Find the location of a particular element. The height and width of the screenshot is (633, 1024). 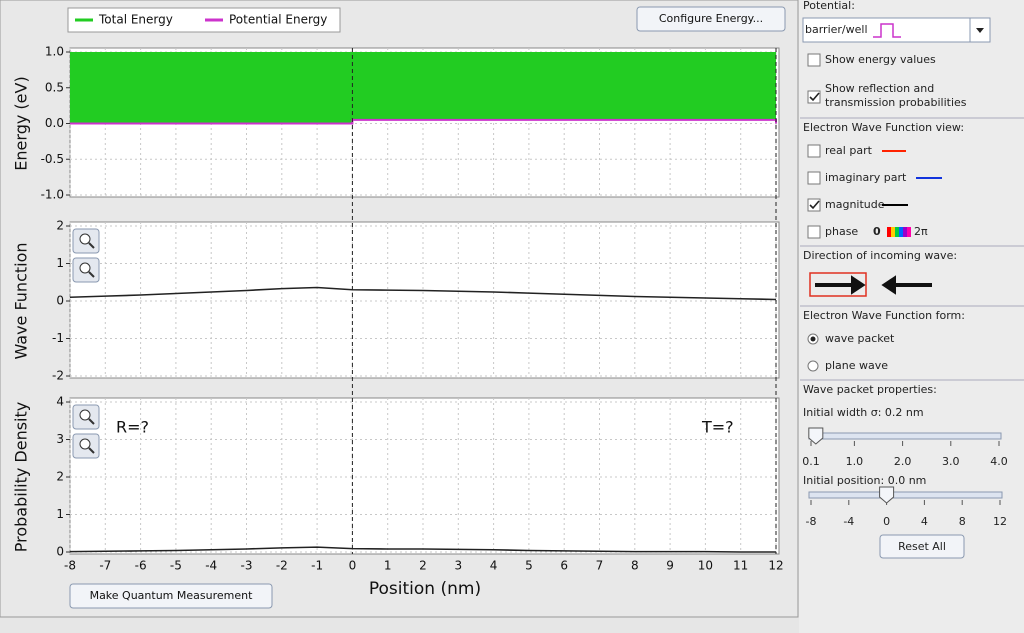

y-tick-label: -0.5 is located at coordinates (52, 159).